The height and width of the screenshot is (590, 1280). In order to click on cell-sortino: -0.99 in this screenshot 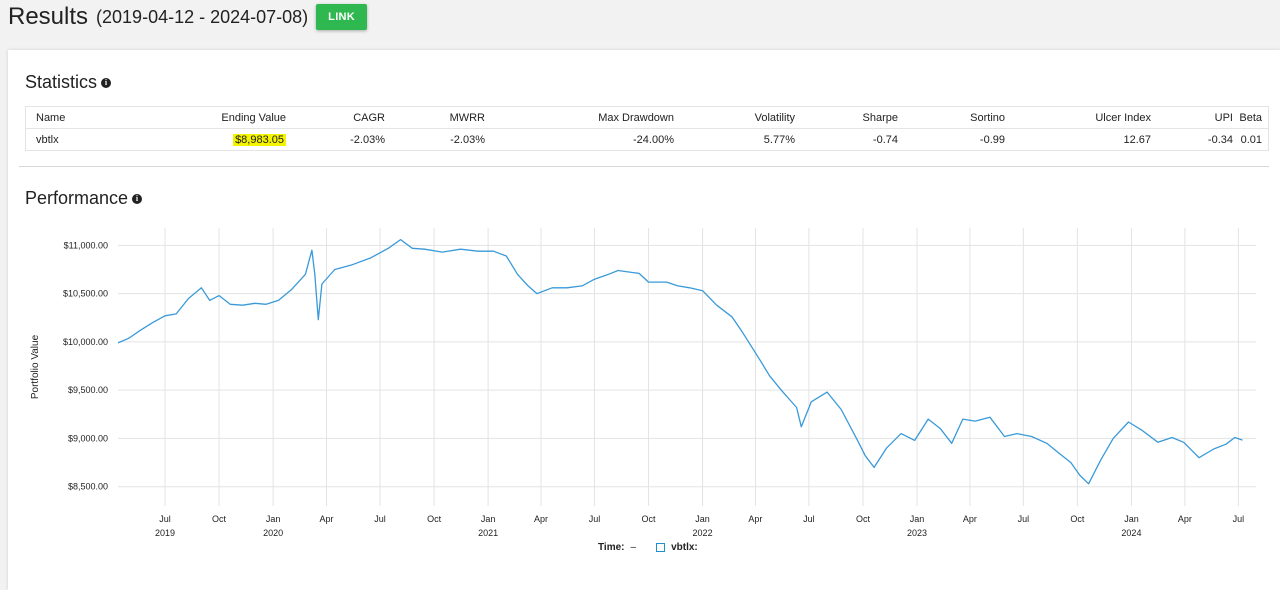, I will do `click(992, 139)`.